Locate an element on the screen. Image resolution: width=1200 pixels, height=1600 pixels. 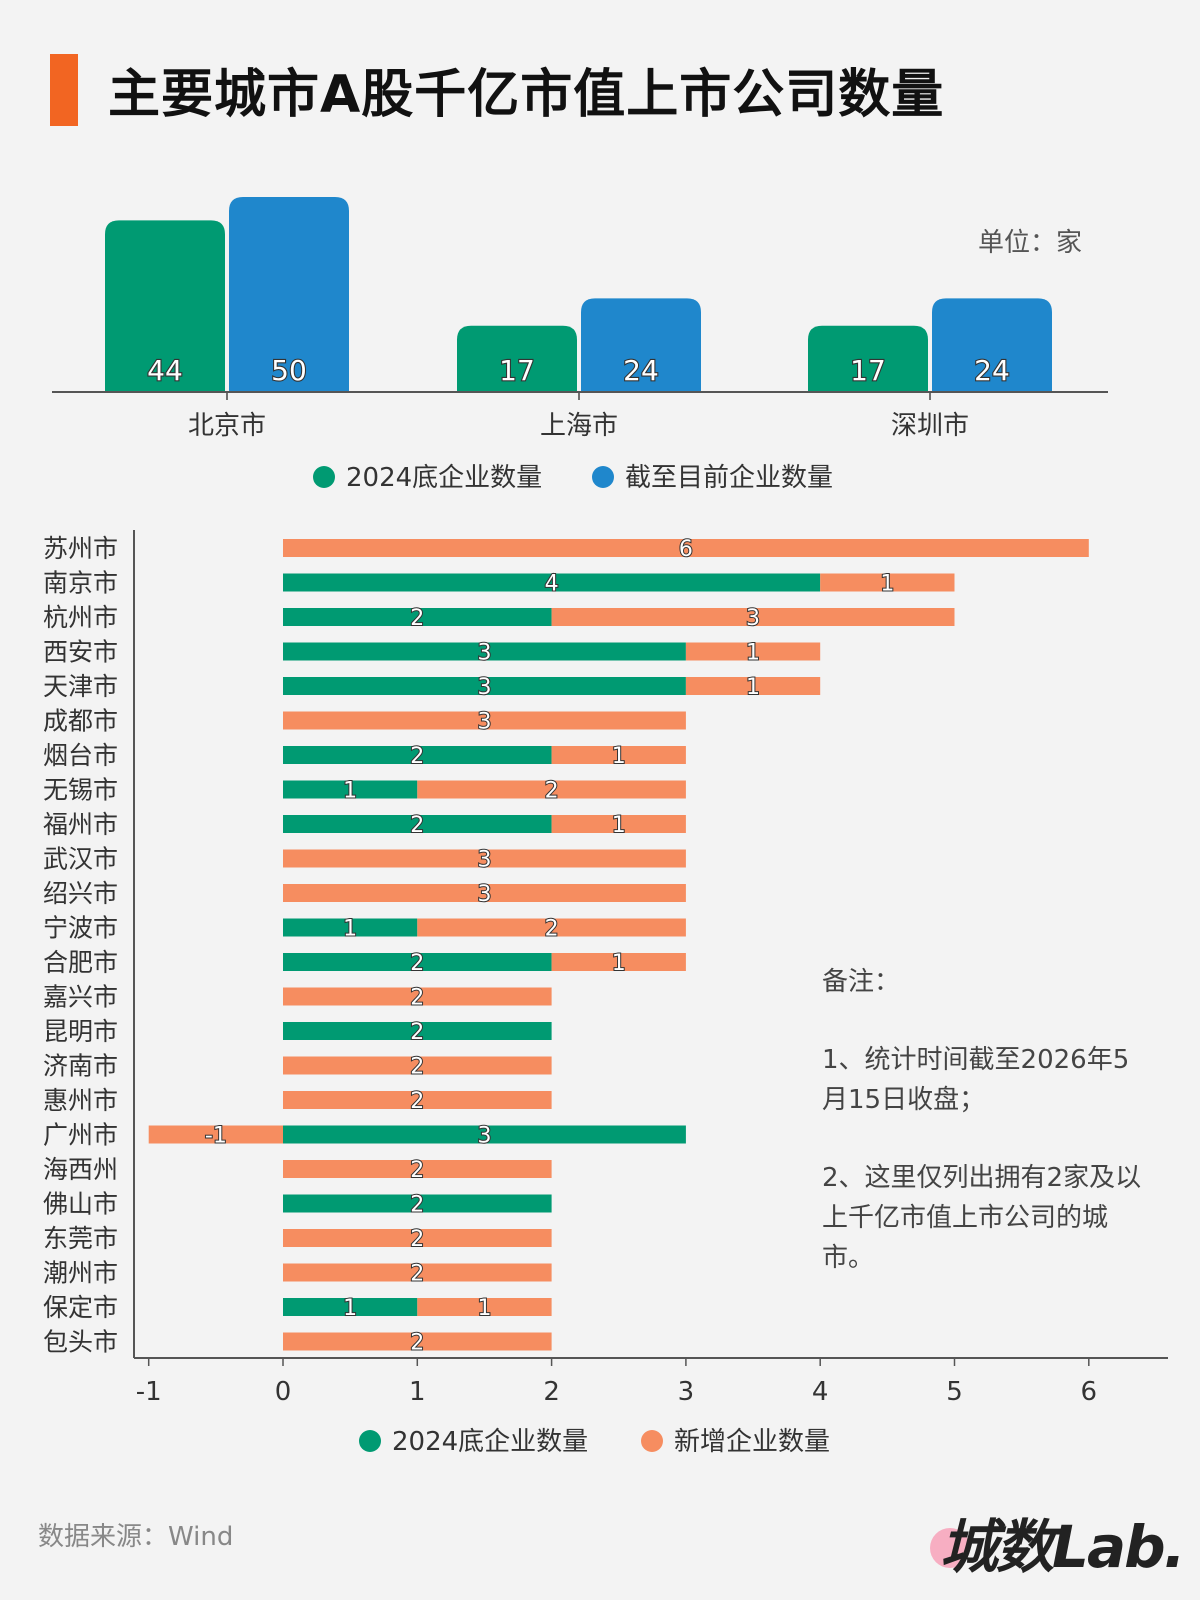
bar-new-label: 6 is located at coordinates (686, 549).